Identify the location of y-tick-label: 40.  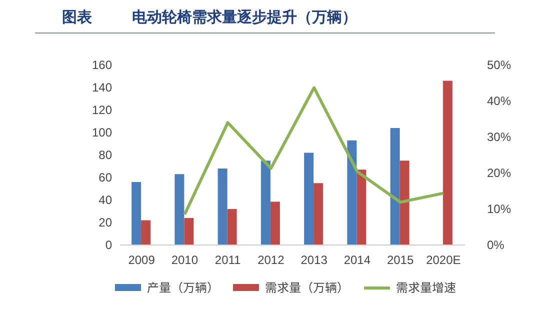
(105, 200).